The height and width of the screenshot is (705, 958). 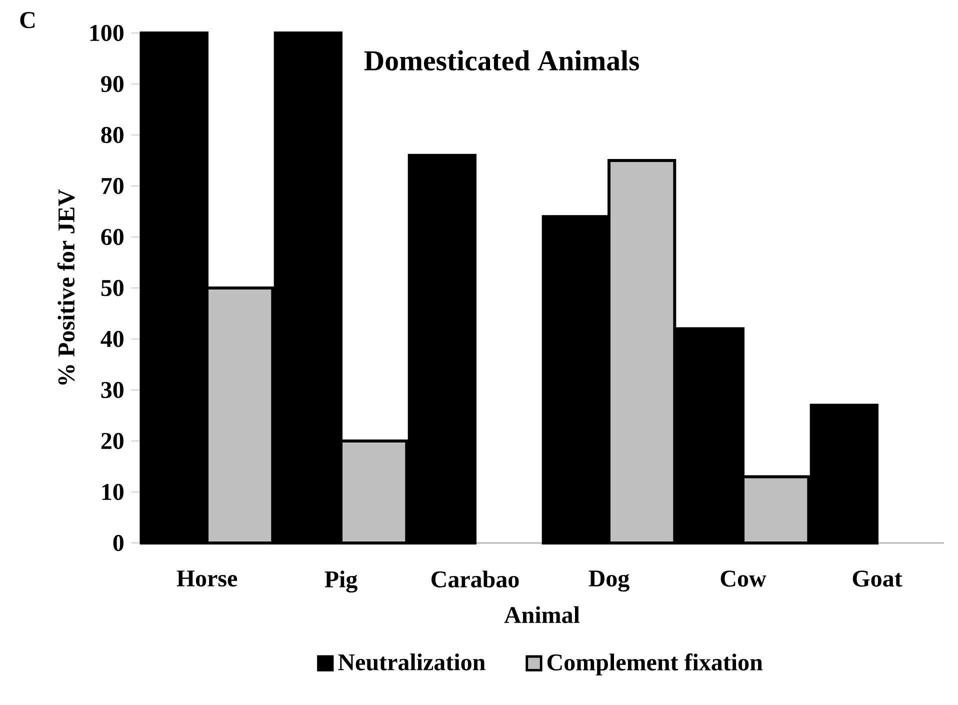 What do you see at coordinates (107, 33) in the screenshot?
I see `y-tick-label: 100` at bounding box center [107, 33].